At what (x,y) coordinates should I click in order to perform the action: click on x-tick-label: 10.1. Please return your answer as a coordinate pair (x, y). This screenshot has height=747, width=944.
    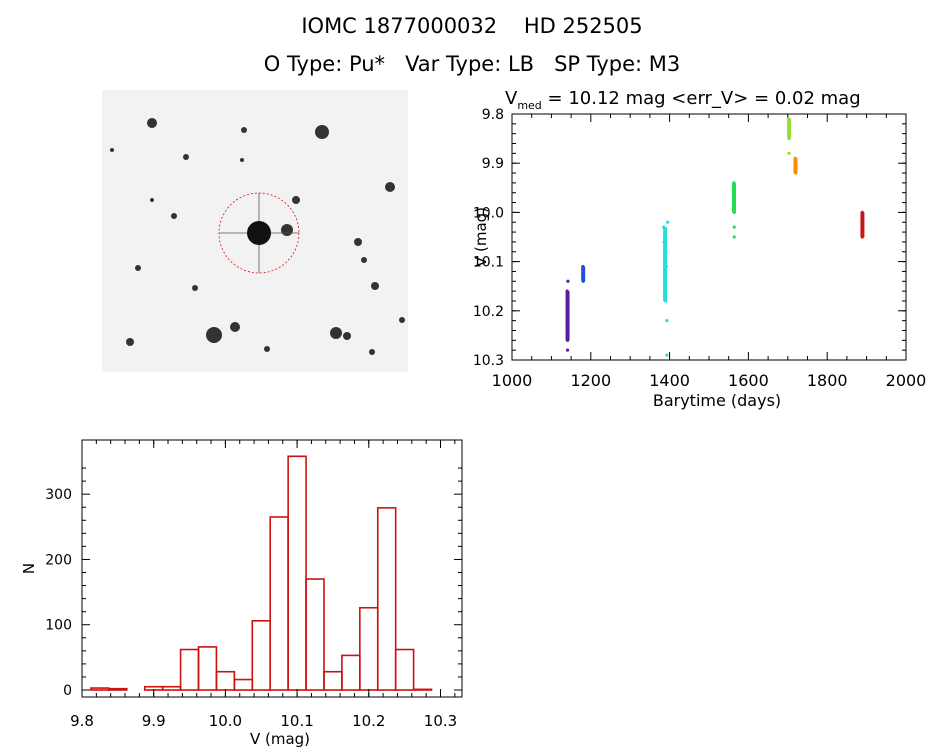
    Looking at the image, I should click on (296, 721).